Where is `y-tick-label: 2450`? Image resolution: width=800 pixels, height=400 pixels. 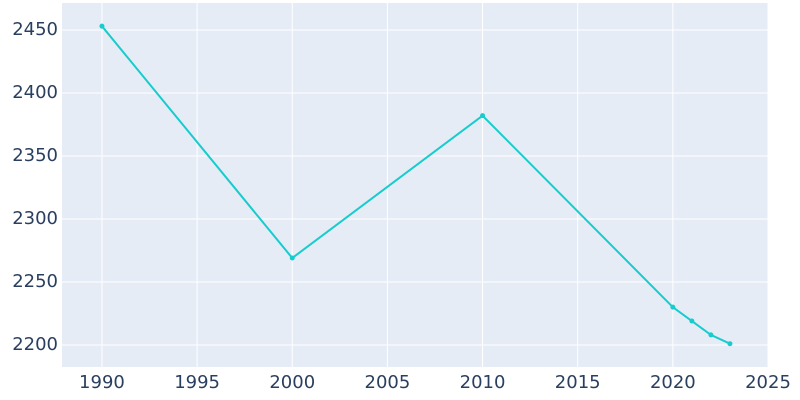 y-tick-label: 2450 is located at coordinates (35, 29).